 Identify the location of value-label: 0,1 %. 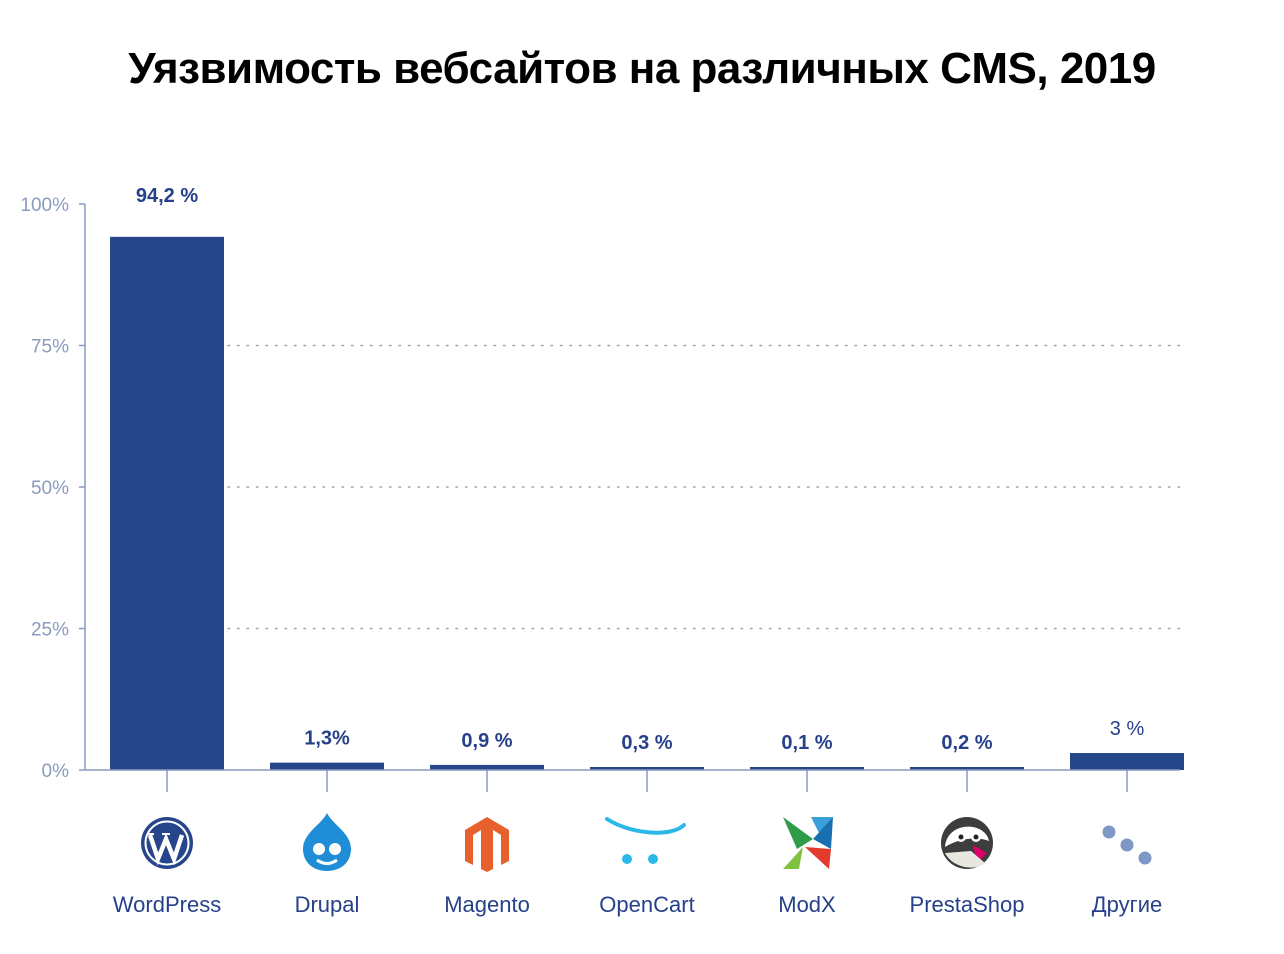
(806, 743).